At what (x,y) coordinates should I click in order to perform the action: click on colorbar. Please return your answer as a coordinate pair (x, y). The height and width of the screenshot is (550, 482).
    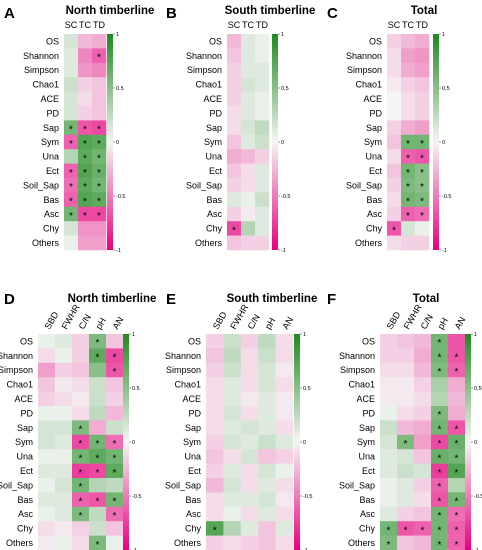
    Looking at the image, I should click on (297, 442).